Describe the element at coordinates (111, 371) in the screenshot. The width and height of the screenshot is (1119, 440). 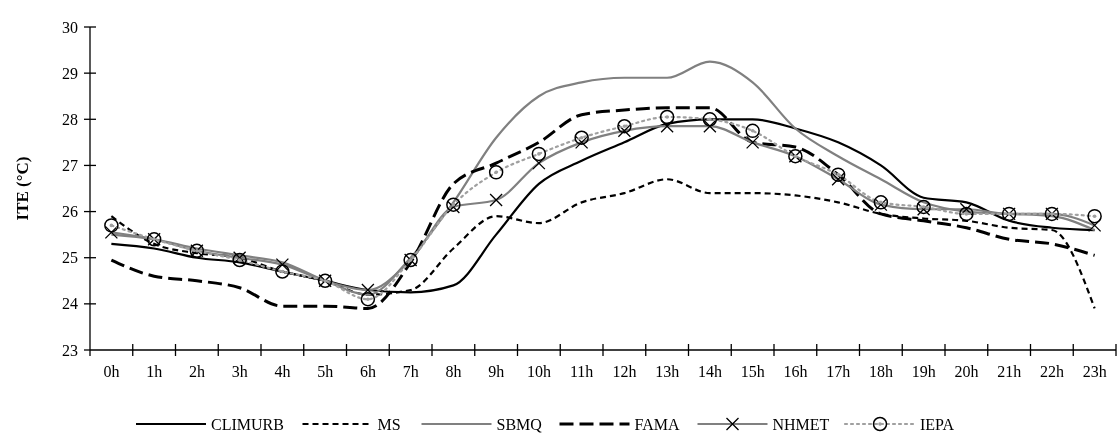
I see `x-tick-label: 0h` at that location.